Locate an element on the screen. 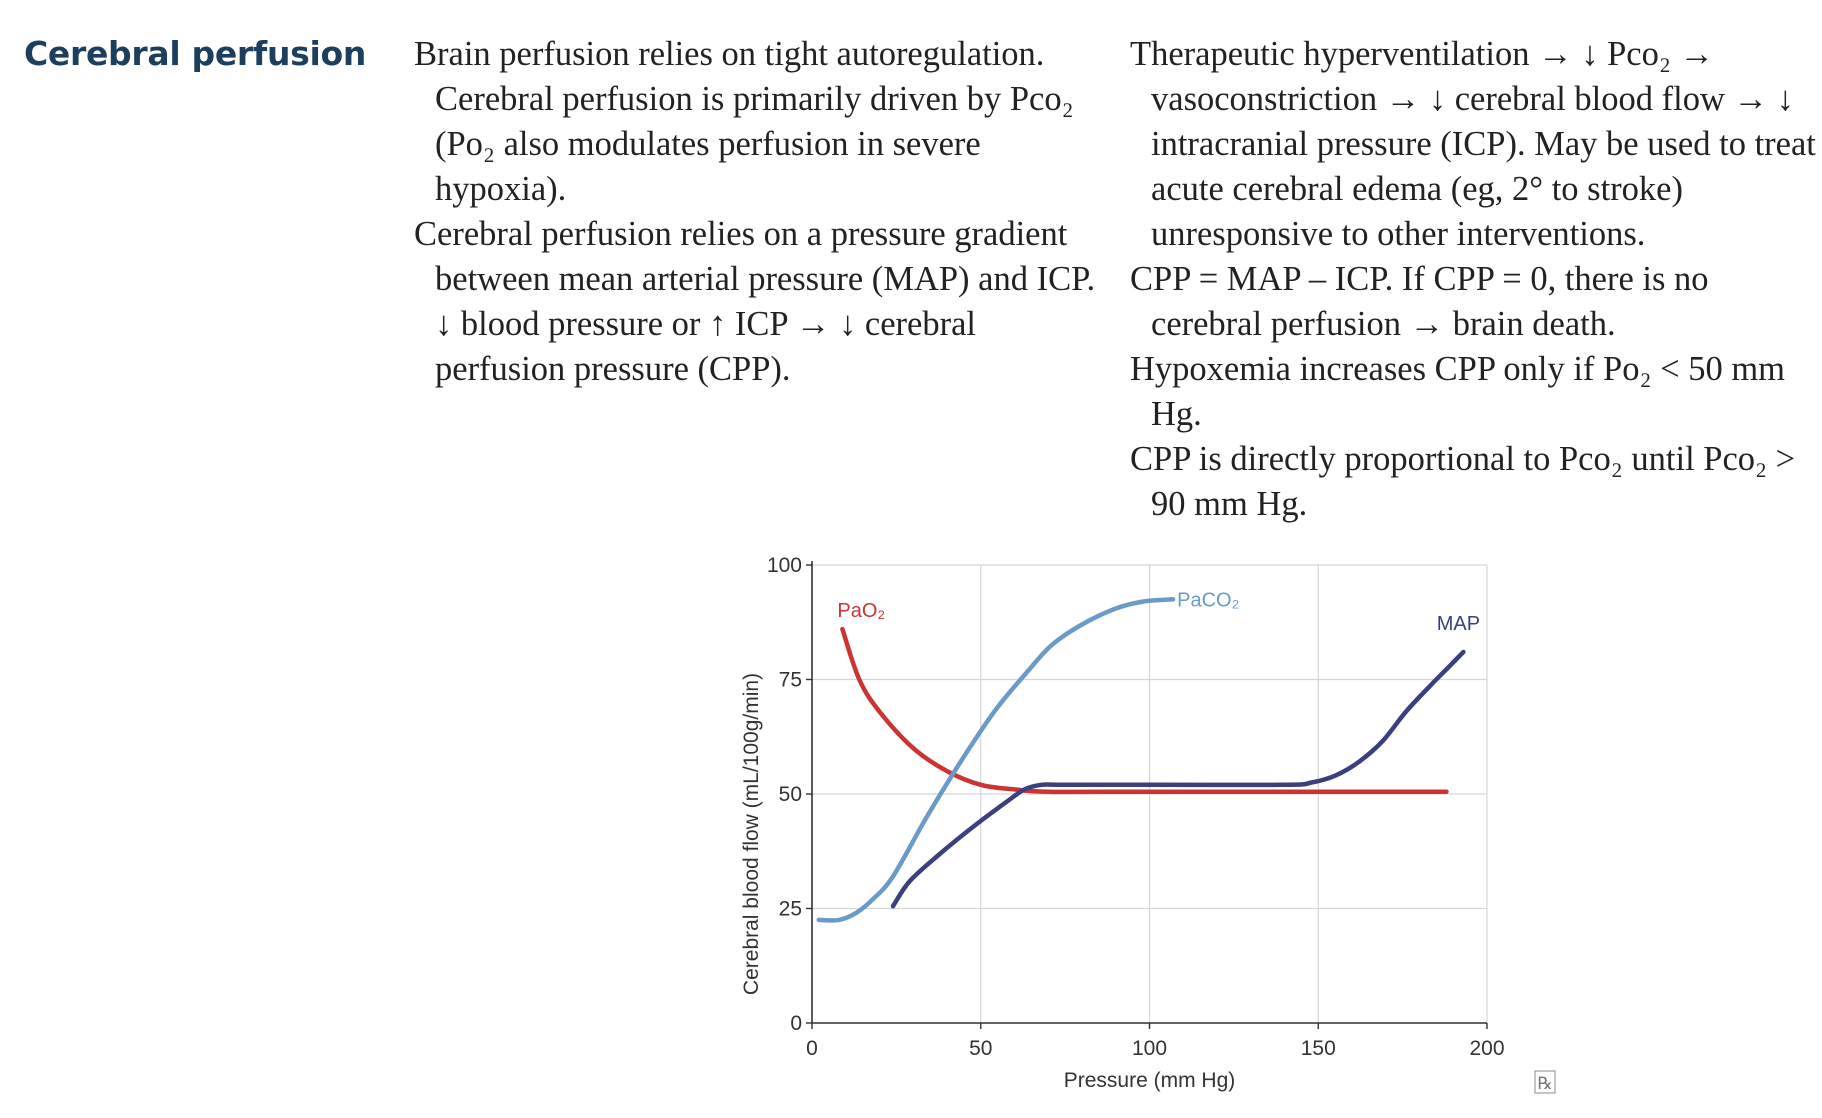 This screenshot has height=1118, width=1822. x-tick-label: 50 is located at coordinates (980, 1048).